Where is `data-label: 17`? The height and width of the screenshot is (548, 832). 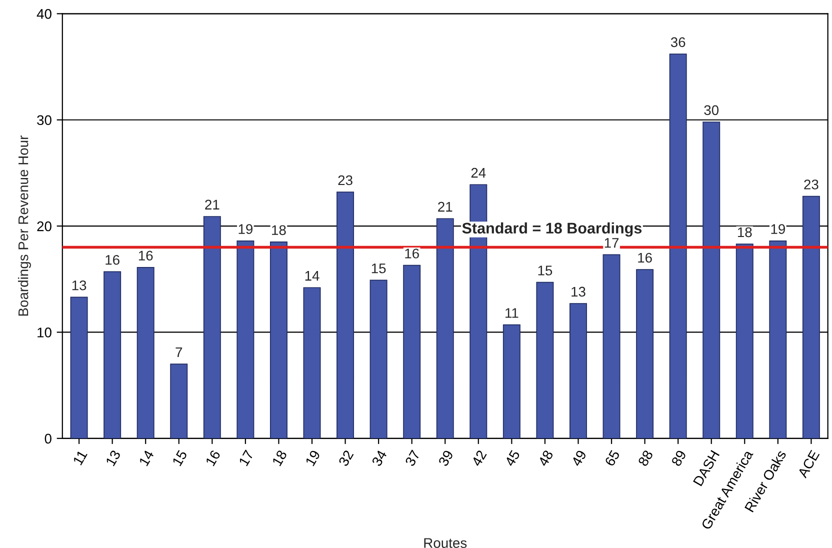 data-label: 17 is located at coordinates (611, 243).